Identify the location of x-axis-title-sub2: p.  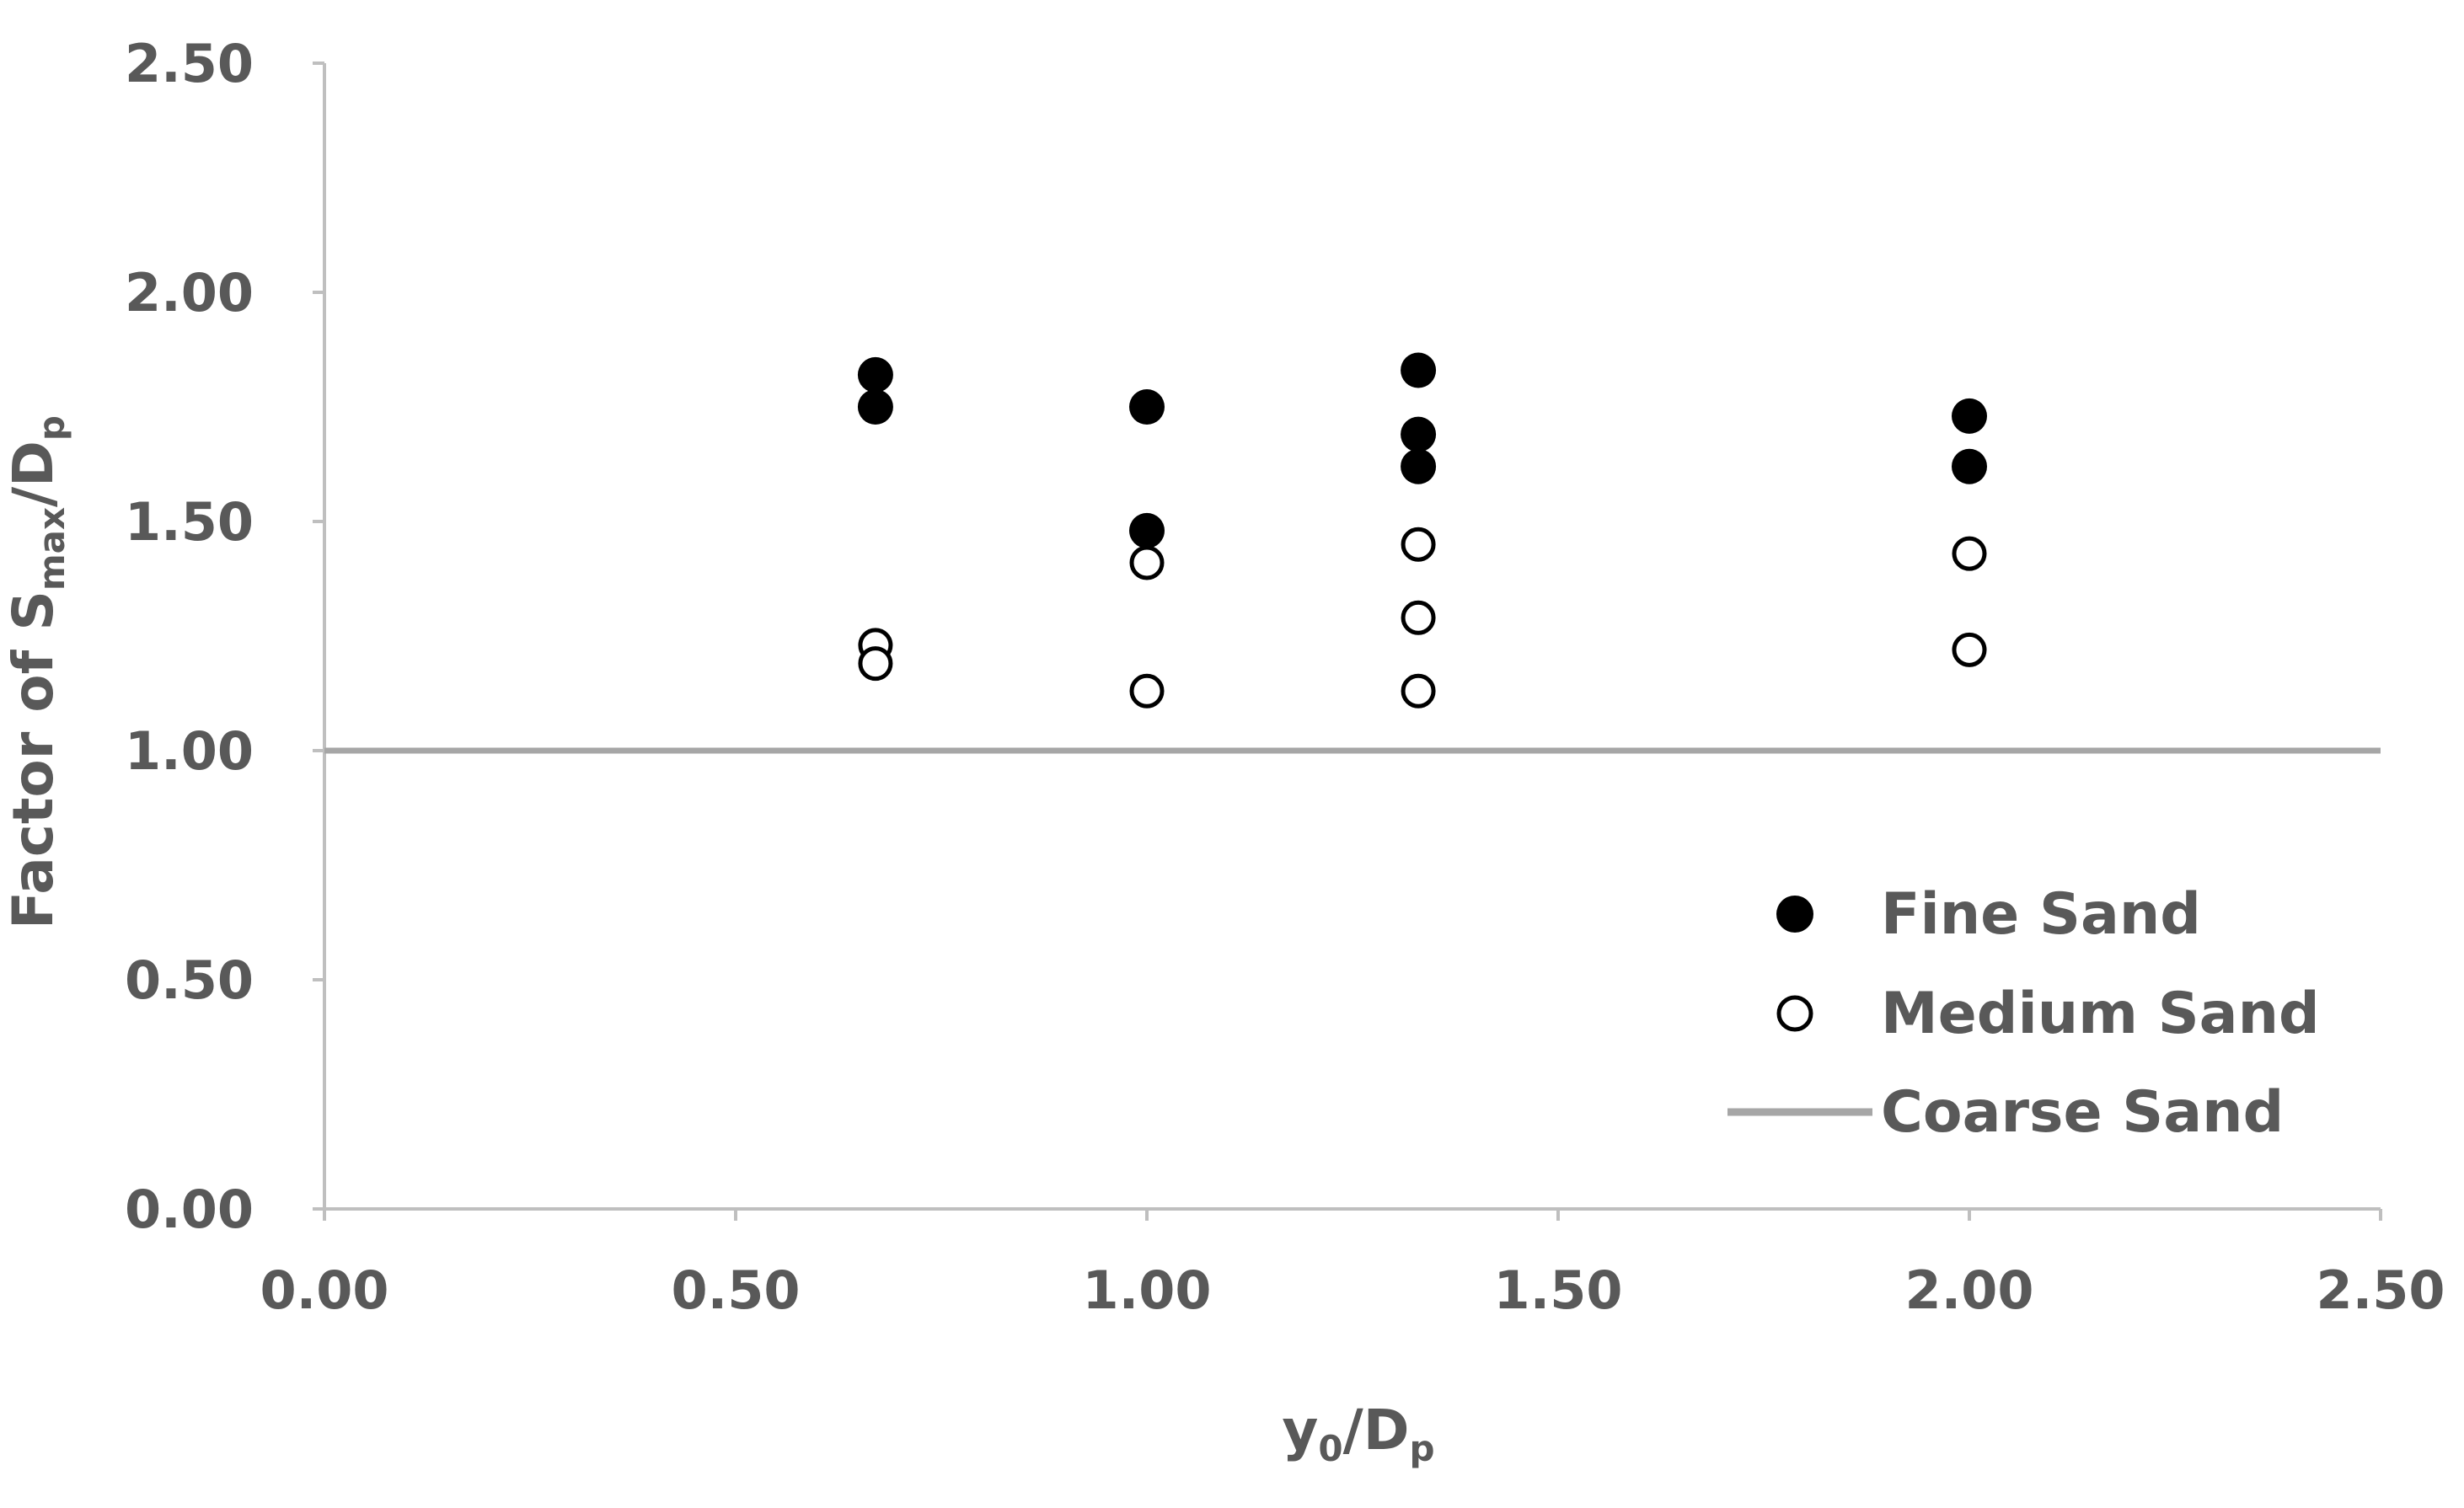
(1422, 1449).